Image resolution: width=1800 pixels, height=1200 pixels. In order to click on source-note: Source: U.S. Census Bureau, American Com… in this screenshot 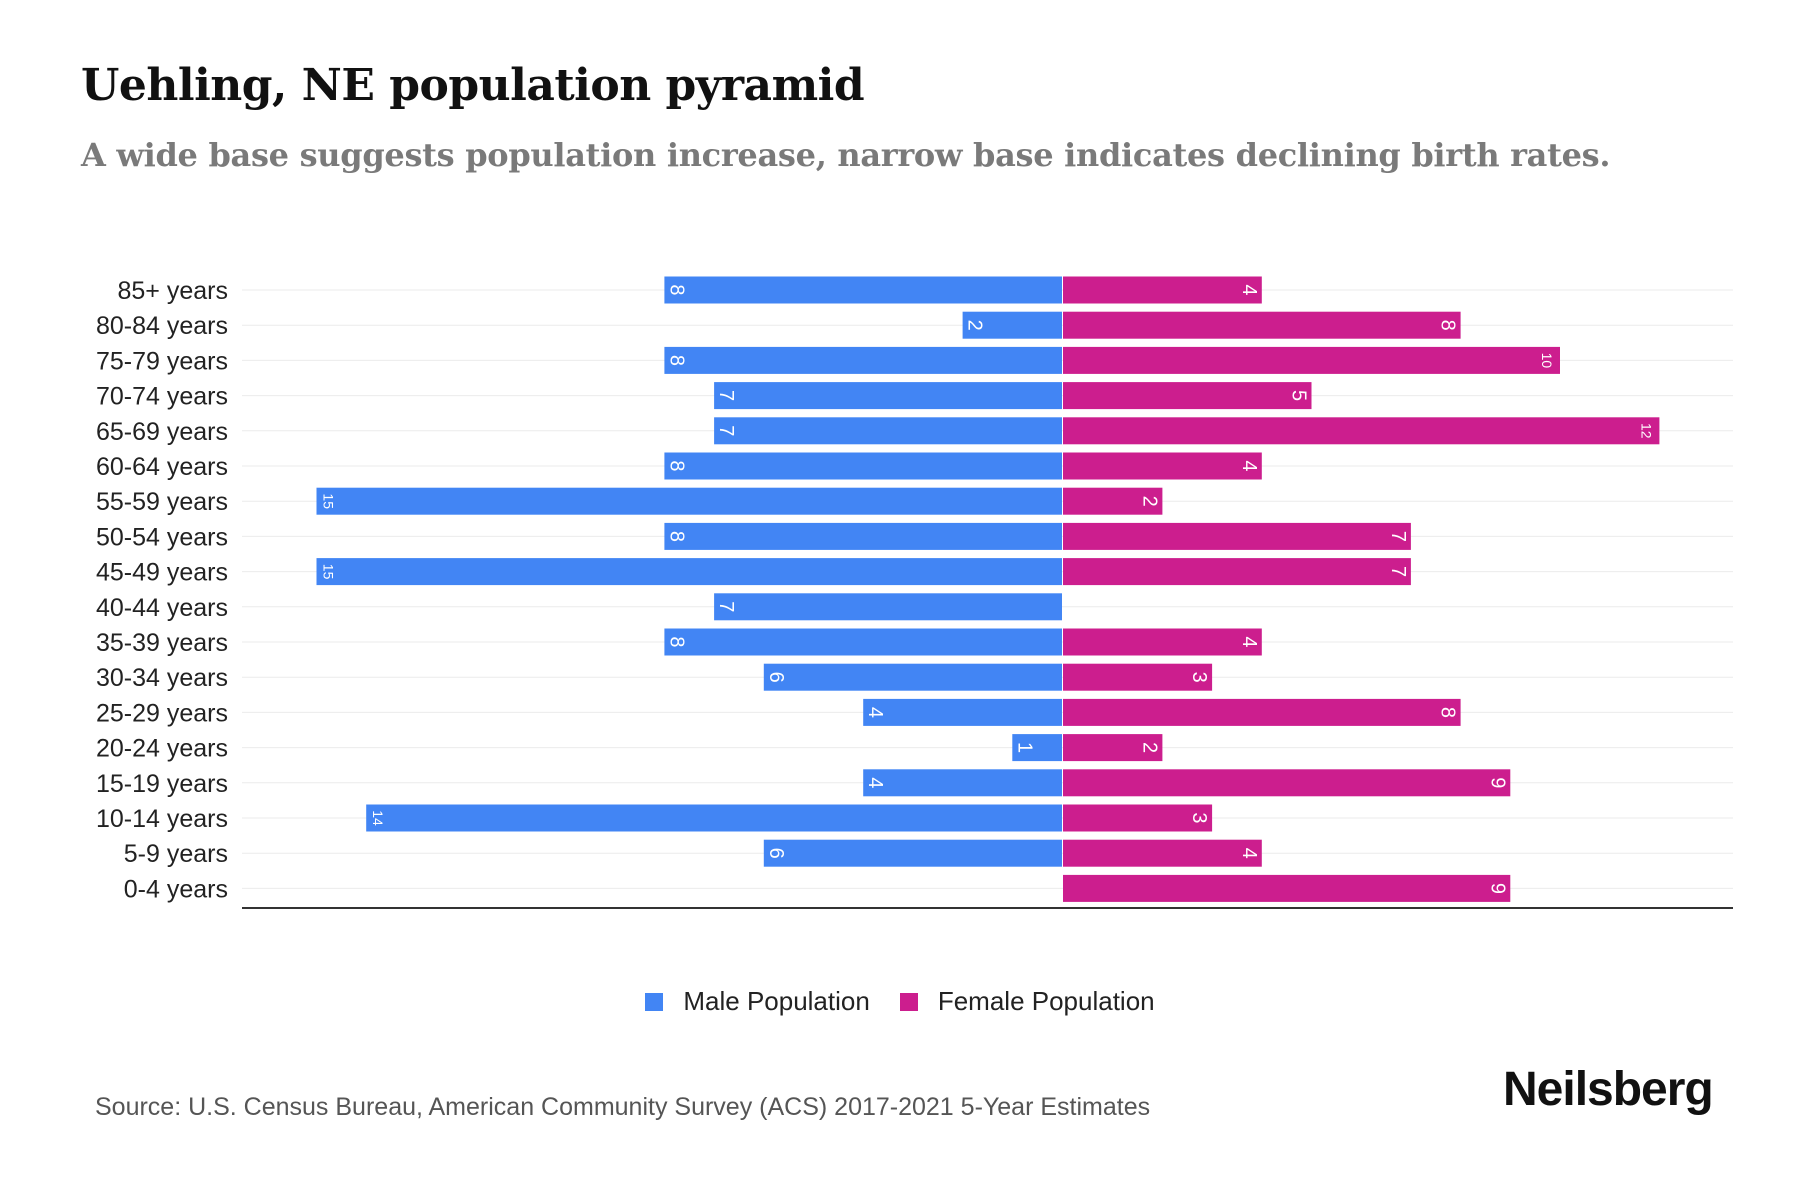, I will do `click(623, 1107)`.